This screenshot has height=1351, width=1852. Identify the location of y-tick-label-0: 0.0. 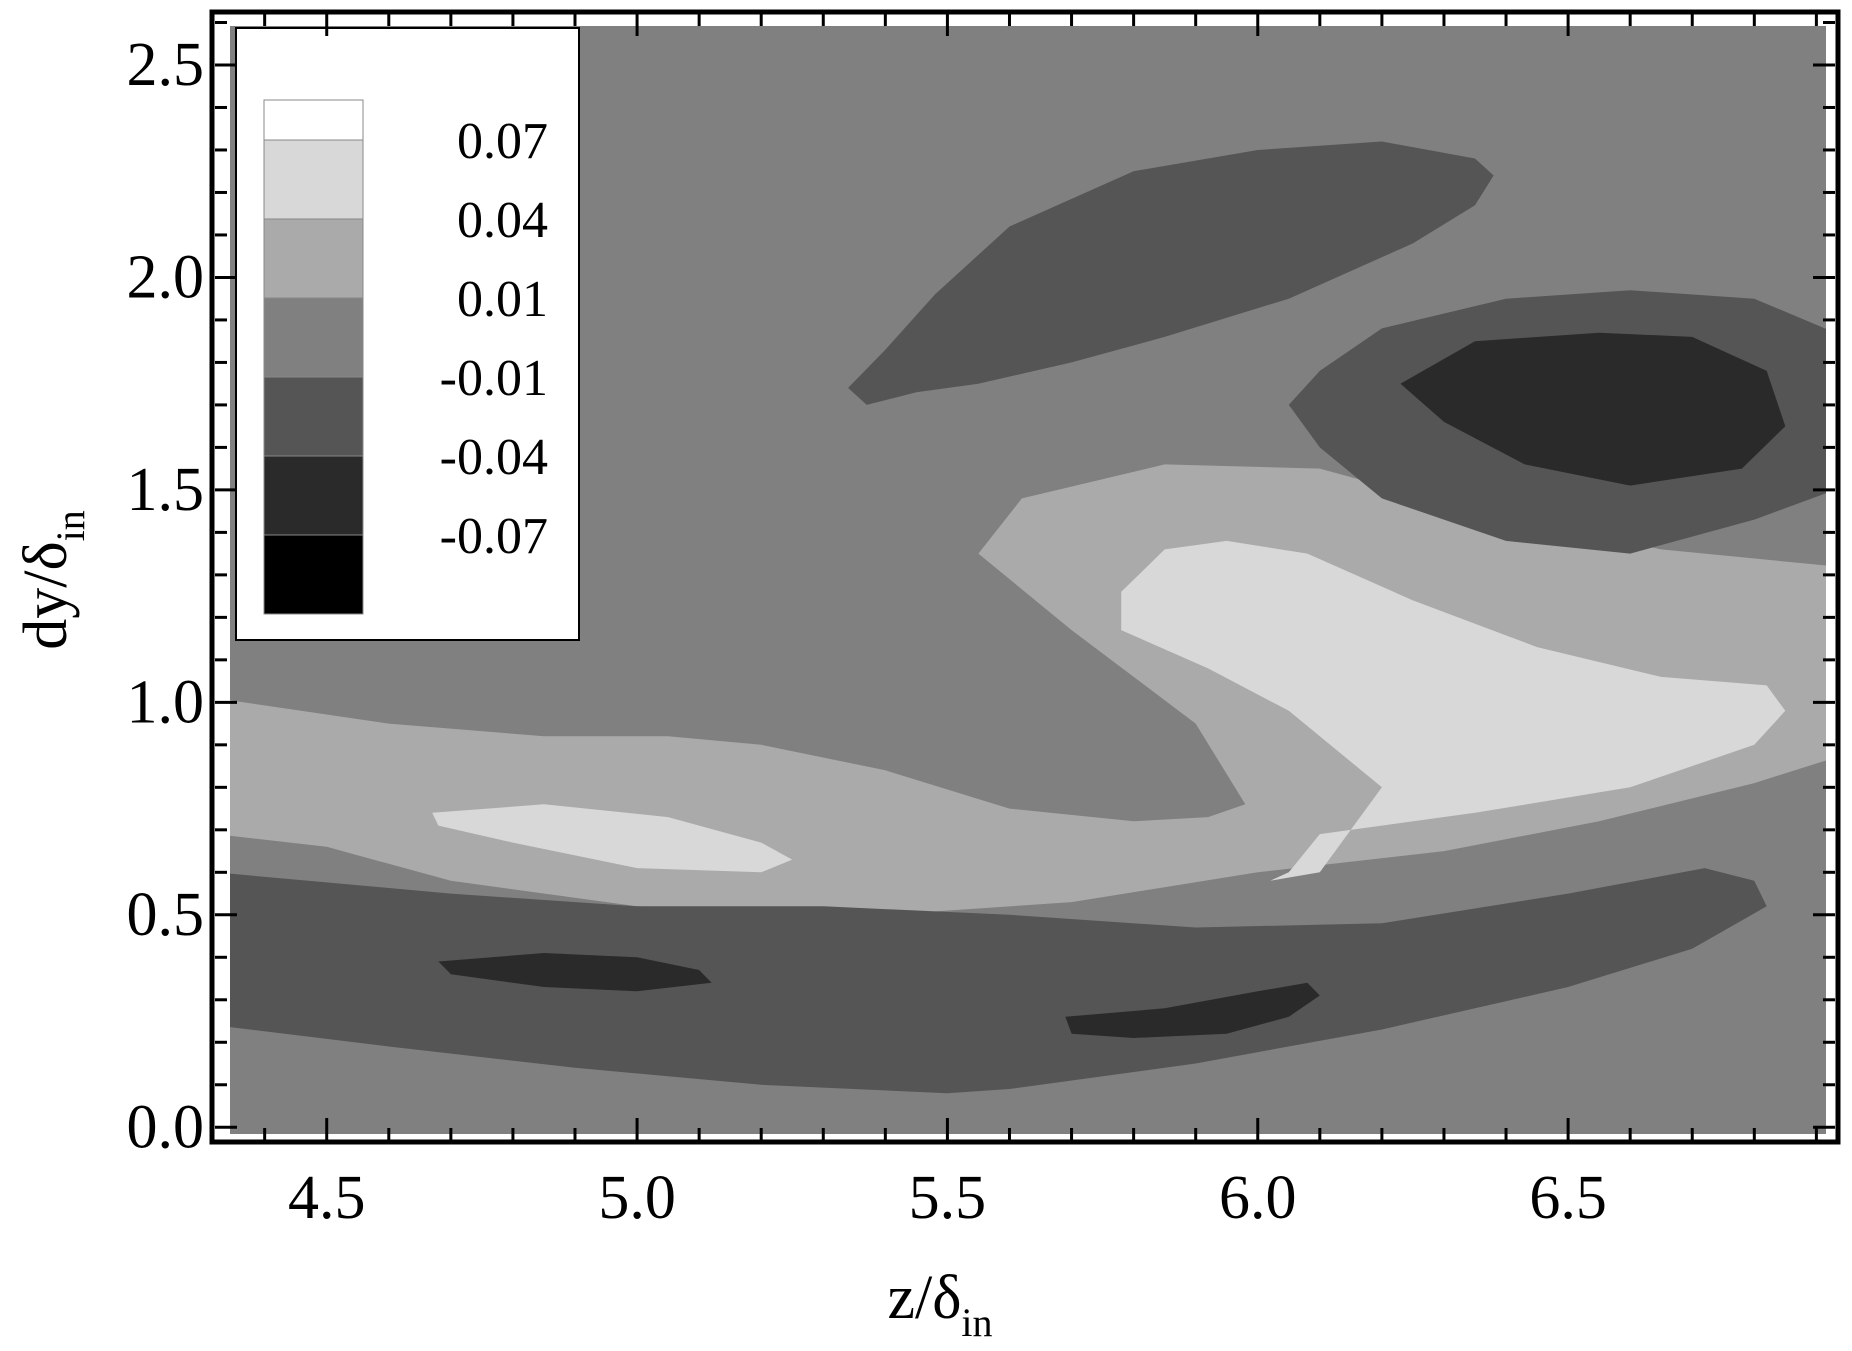
(166, 1127).